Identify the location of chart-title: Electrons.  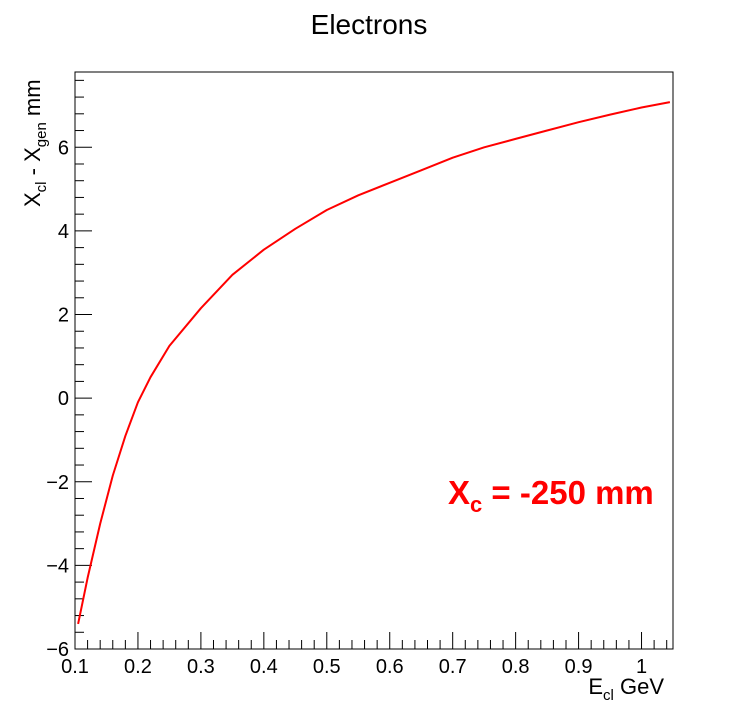
(369, 24).